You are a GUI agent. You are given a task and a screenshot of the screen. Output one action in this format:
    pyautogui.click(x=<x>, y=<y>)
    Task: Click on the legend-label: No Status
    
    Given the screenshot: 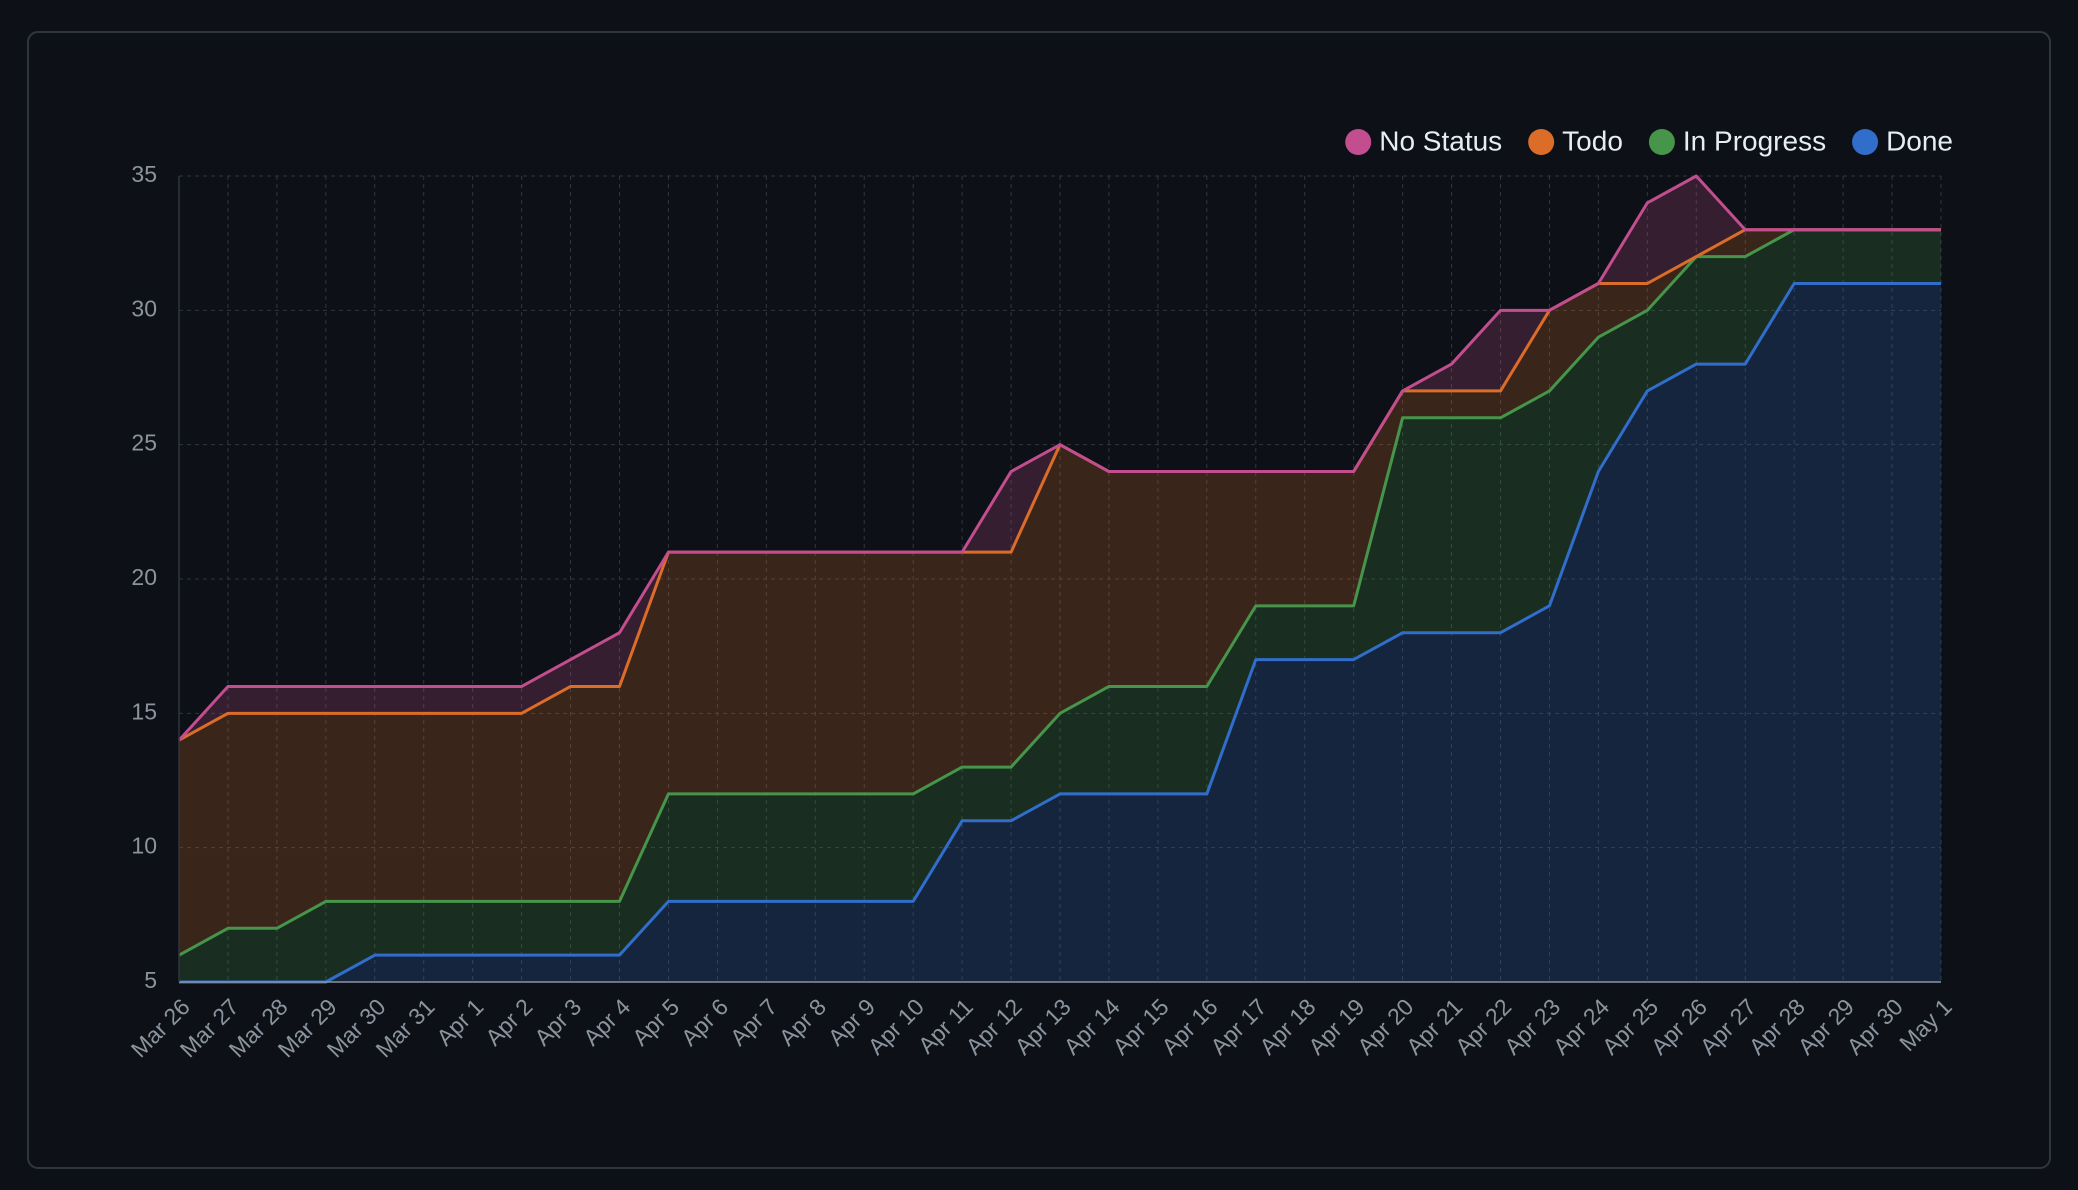 What is the action you would take?
    pyautogui.click(x=1440, y=140)
    